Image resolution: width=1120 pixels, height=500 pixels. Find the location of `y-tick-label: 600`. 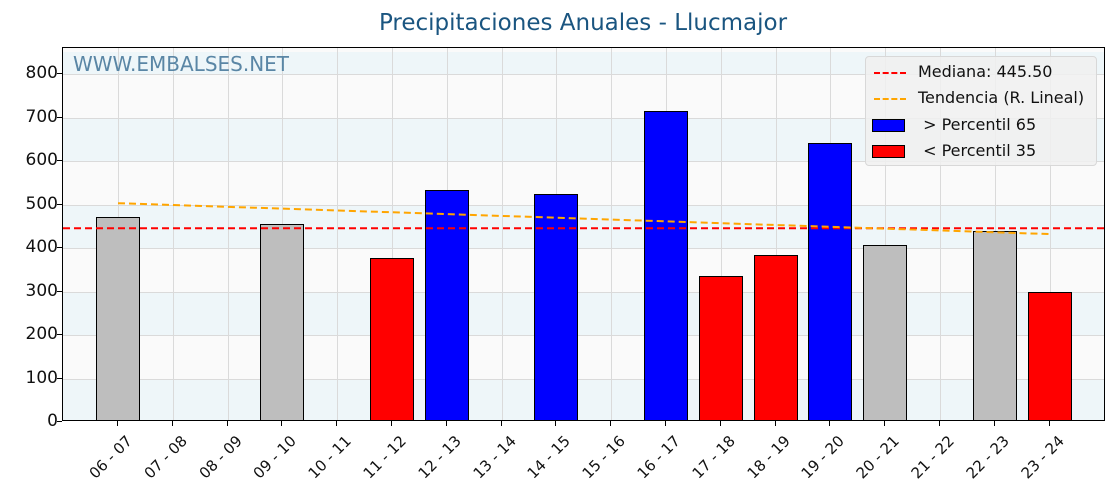

y-tick-label: 600 is located at coordinates (41, 160).